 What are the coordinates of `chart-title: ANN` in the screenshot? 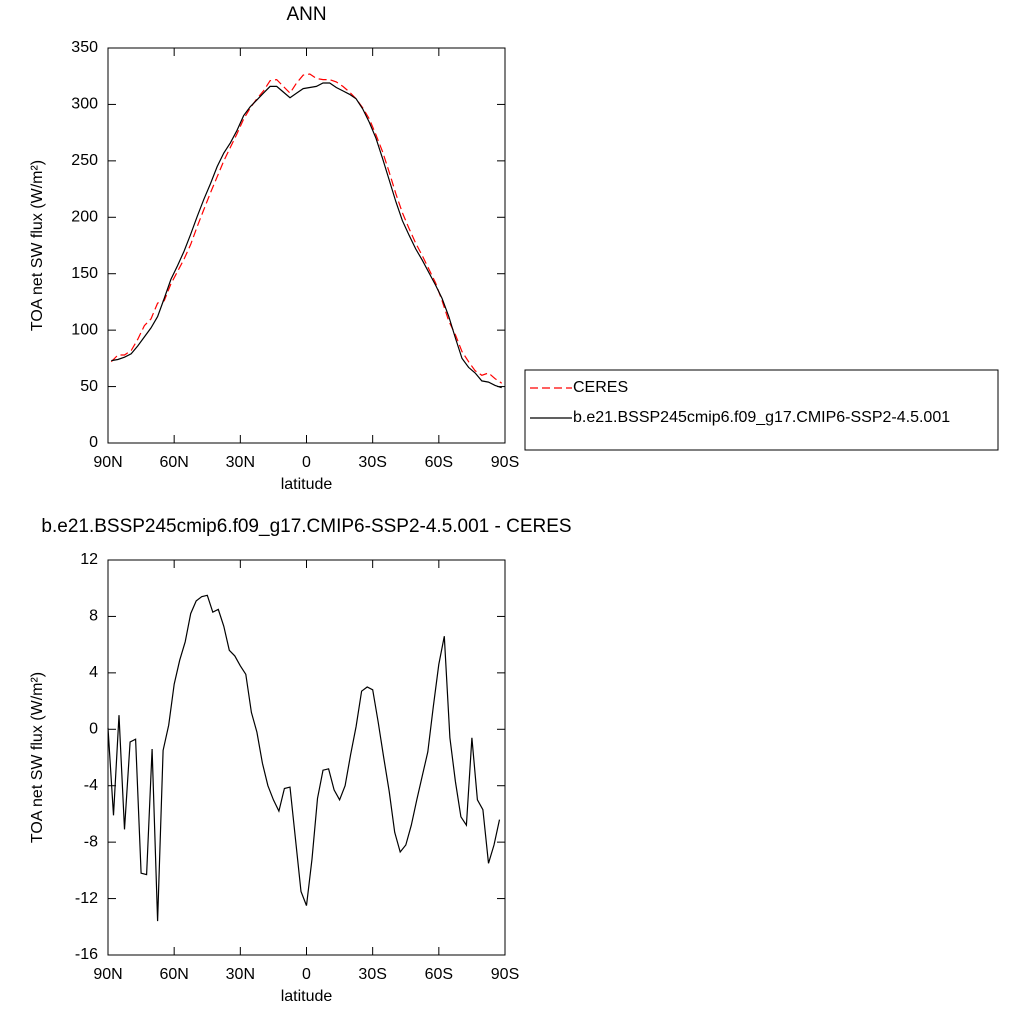 It's located at (306, 14).